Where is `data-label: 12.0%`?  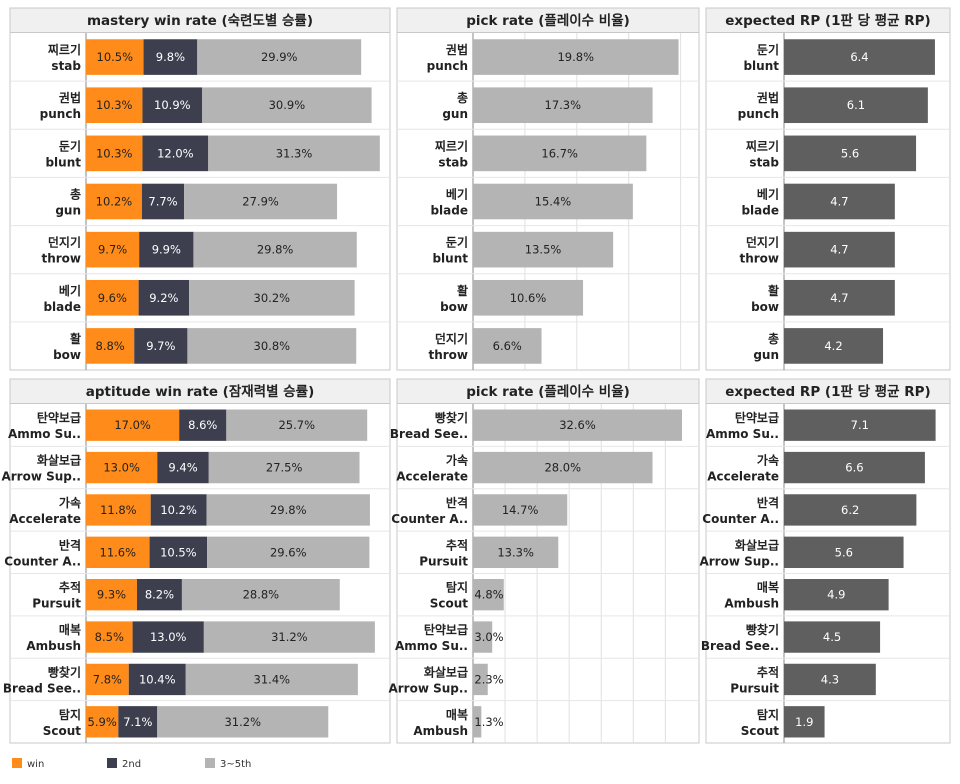
data-label: 12.0% is located at coordinates (175, 153).